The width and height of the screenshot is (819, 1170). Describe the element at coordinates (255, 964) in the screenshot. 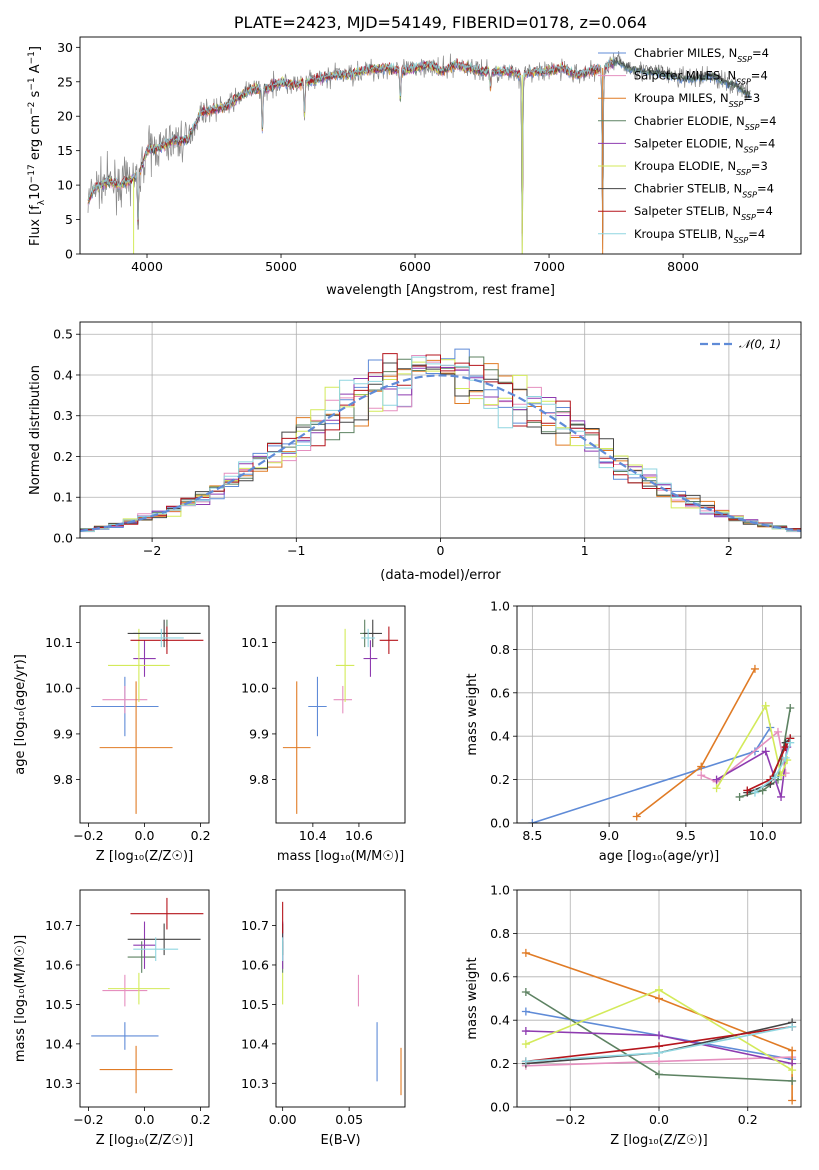

I see `y-tick-label: 10.6` at that location.